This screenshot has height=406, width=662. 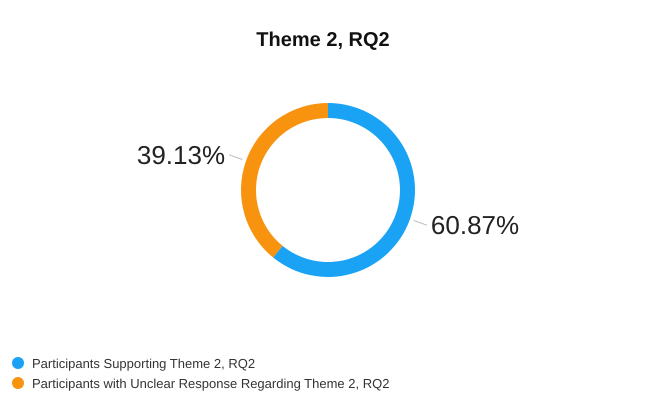 What do you see at coordinates (475, 225) in the screenshot?
I see `data-label: 60.87%` at bounding box center [475, 225].